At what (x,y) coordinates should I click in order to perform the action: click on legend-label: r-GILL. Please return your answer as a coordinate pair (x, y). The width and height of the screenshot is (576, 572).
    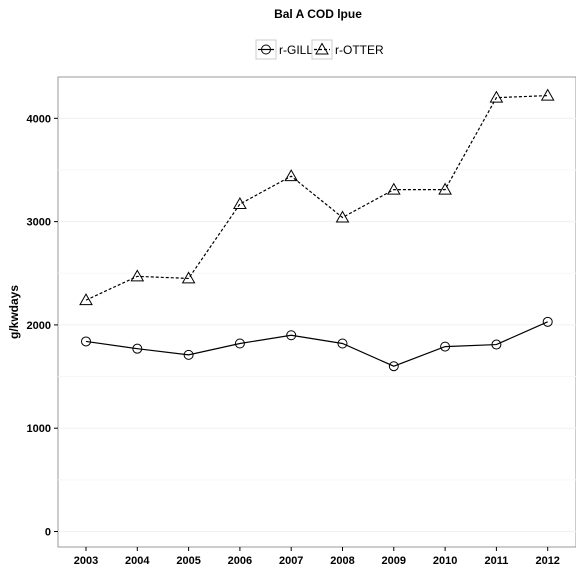
    Looking at the image, I should click on (296, 50).